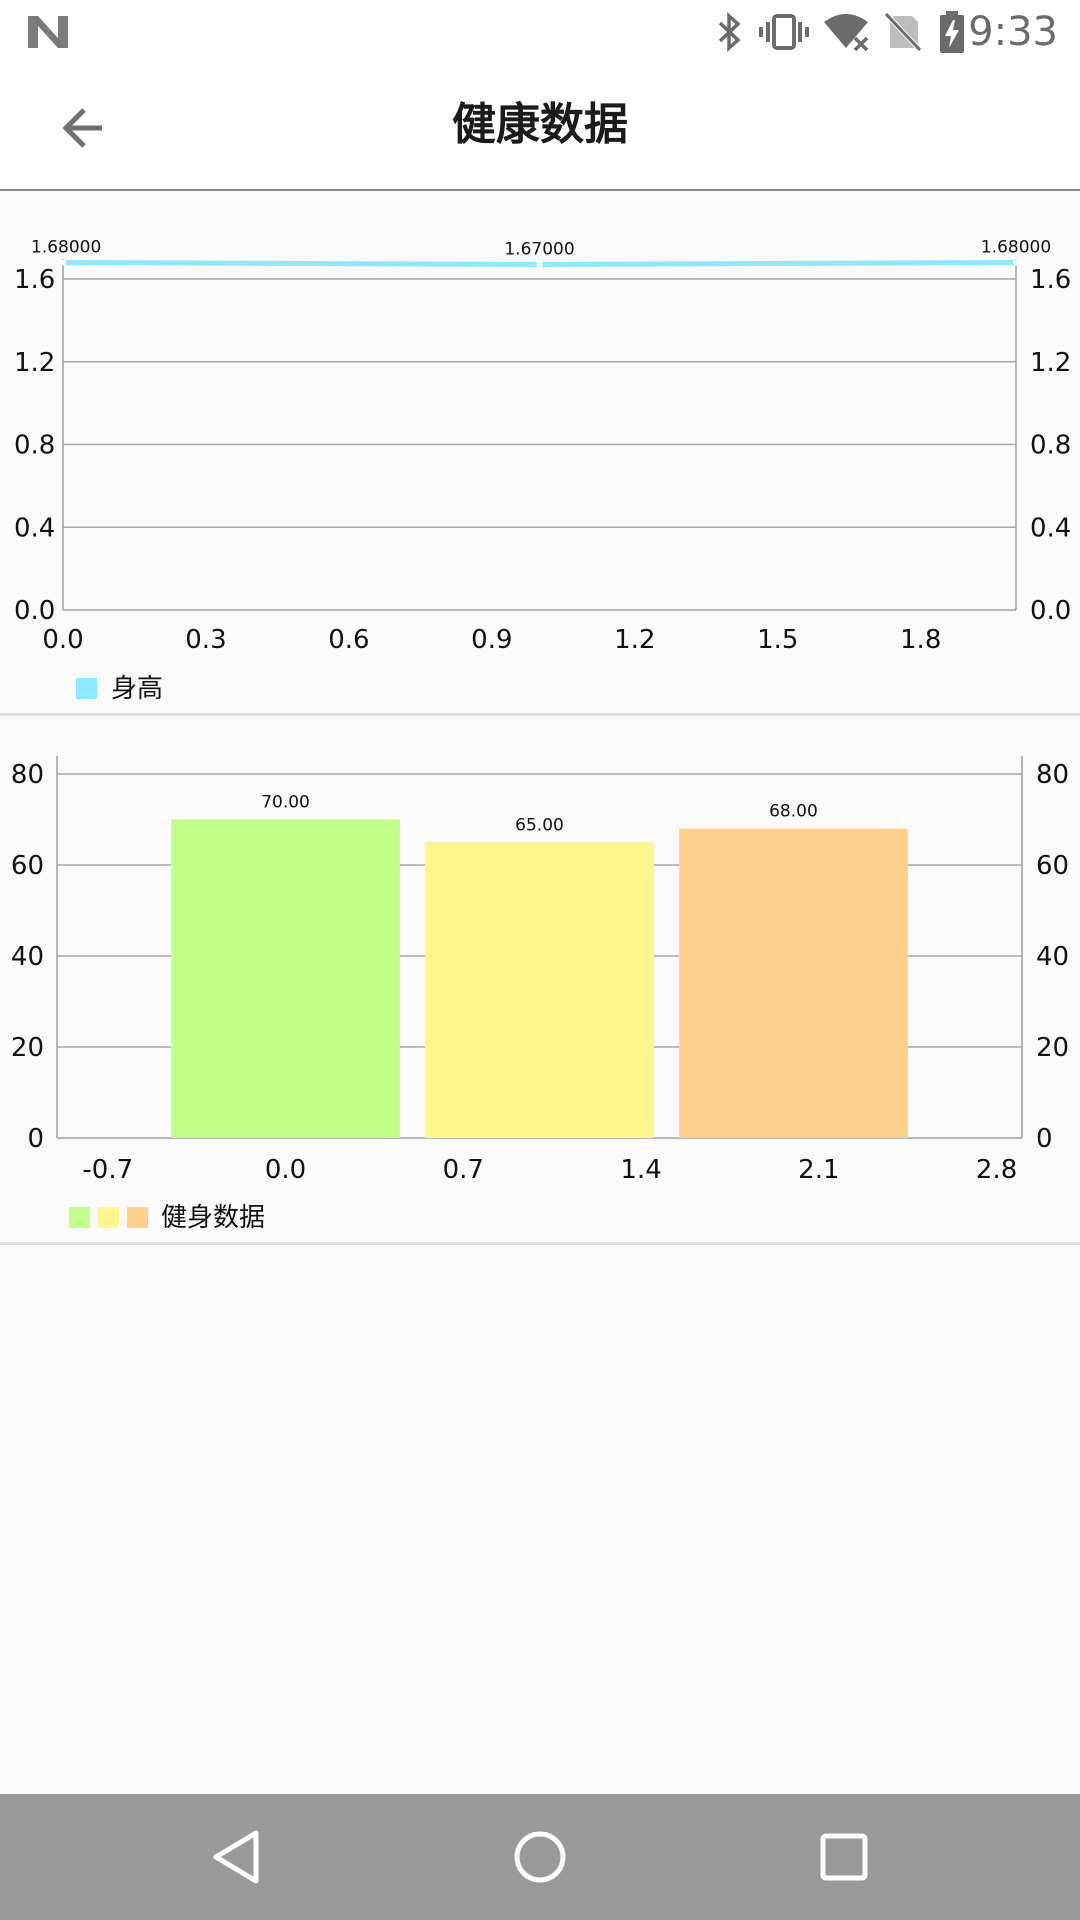 The width and height of the screenshot is (1080, 1920). Describe the element at coordinates (540, 124) in the screenshot. I see `page-title: 健康数据` at that location.